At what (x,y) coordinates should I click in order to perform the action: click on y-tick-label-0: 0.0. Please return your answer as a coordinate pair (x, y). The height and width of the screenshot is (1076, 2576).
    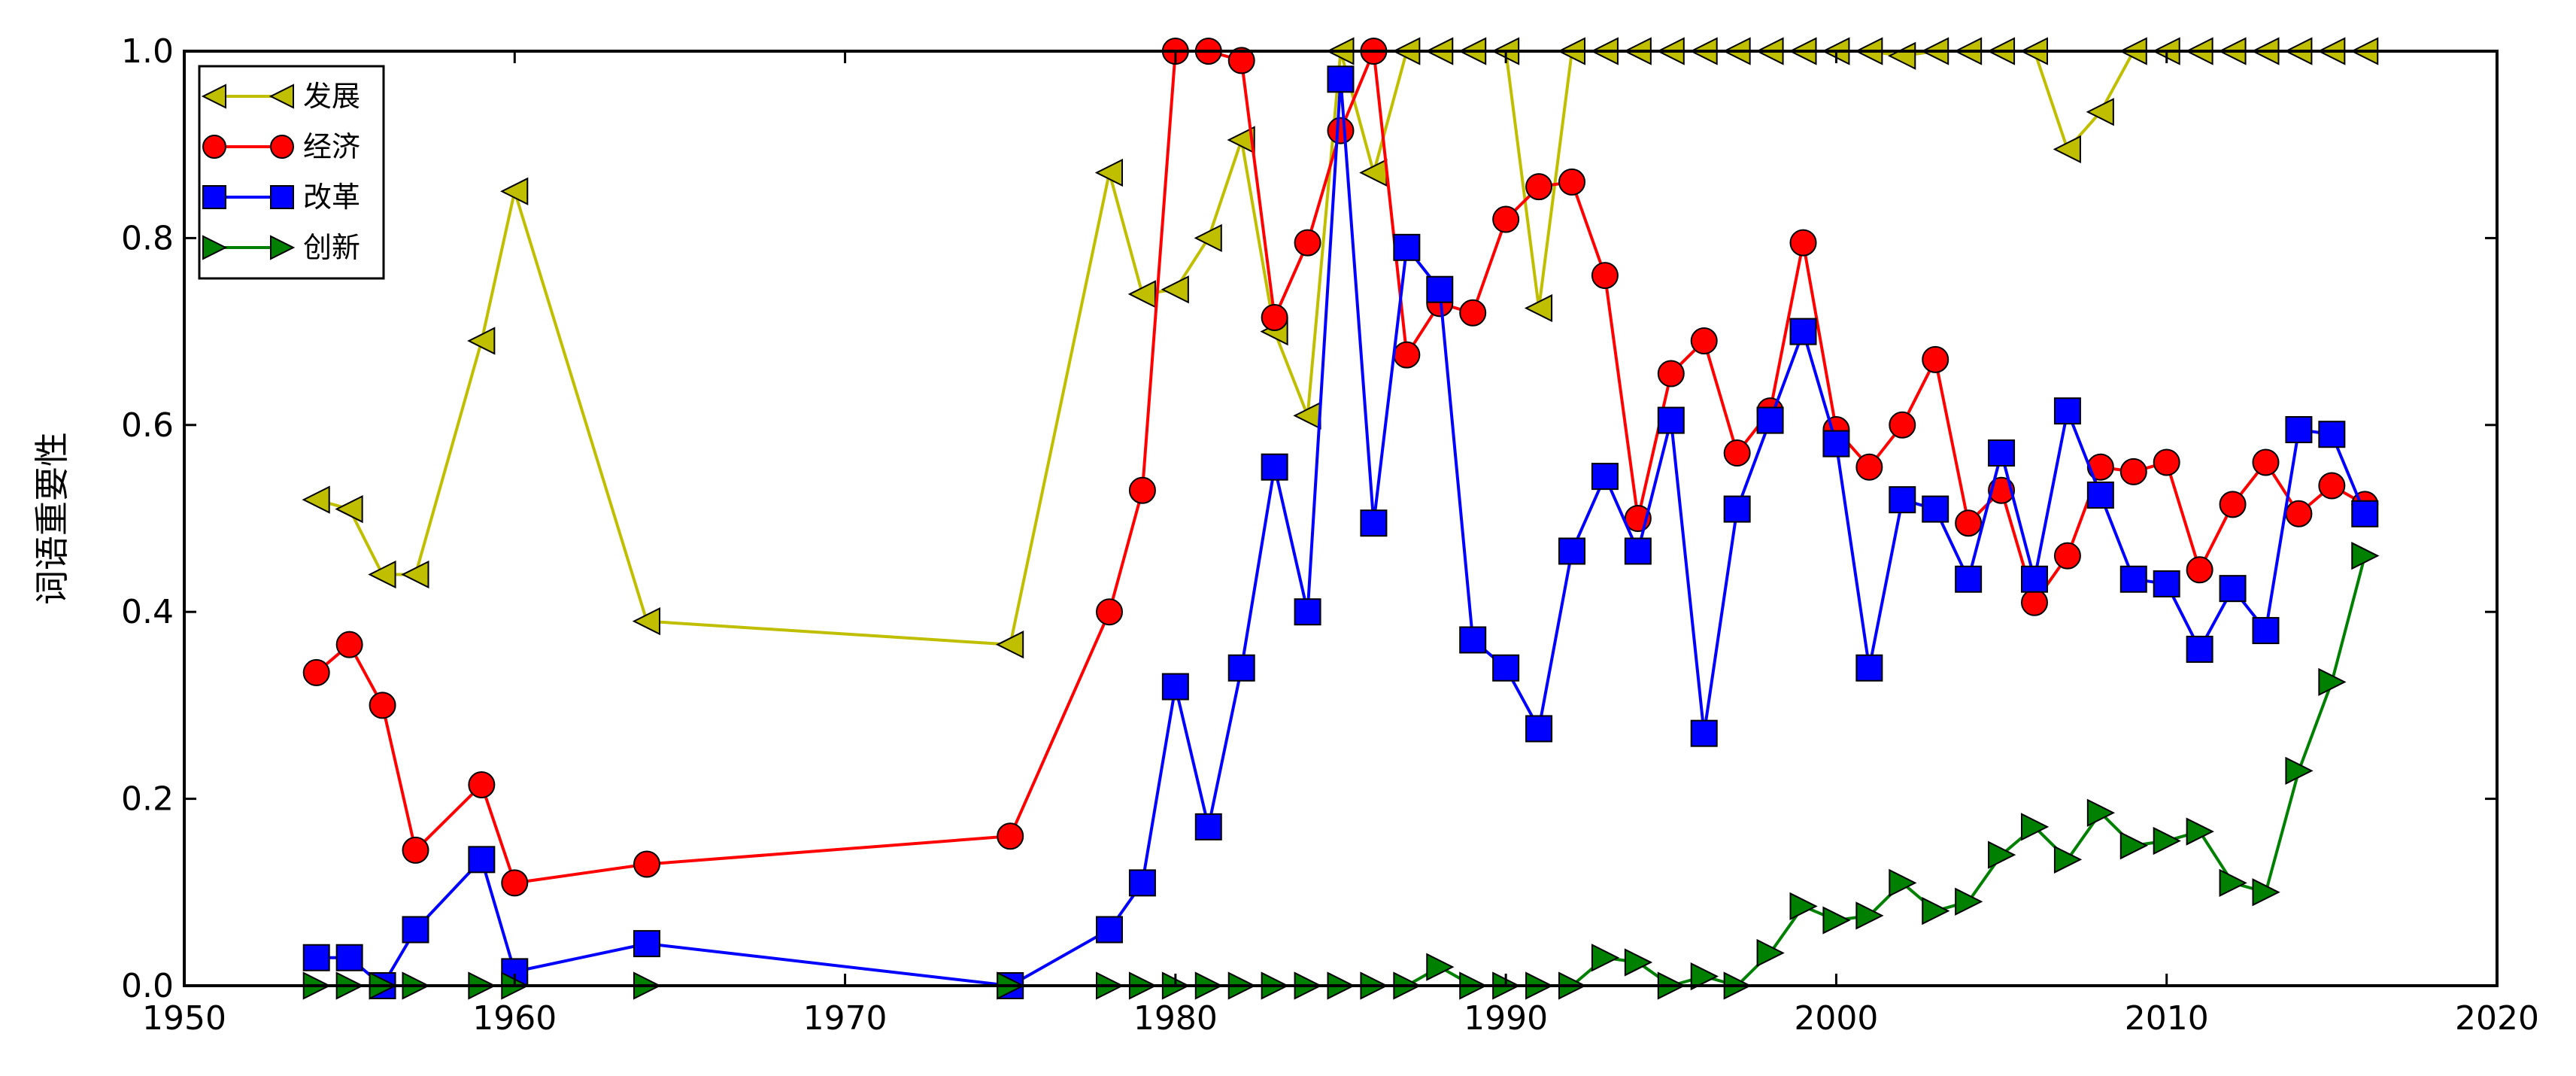
    Looking at the image, I should click on (147, 986).